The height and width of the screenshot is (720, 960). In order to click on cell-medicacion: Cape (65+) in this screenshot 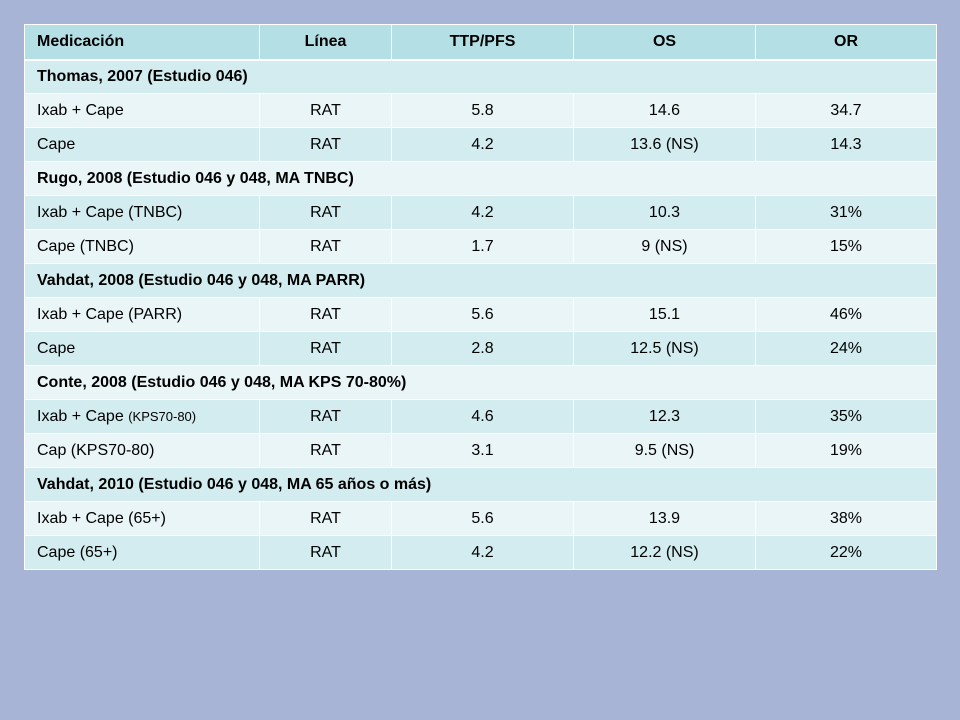, I will do `click(142, 553)`.